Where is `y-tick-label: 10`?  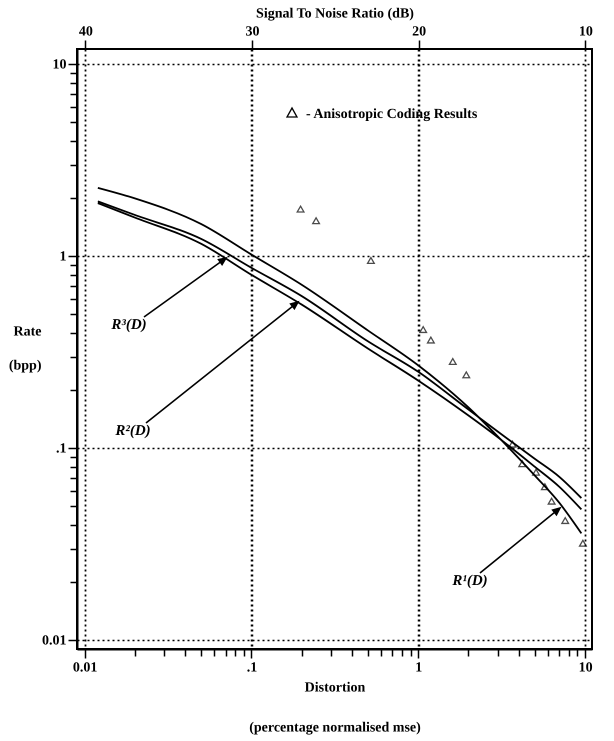
y-tick-label: 10 is located at coordinates (59, 65).